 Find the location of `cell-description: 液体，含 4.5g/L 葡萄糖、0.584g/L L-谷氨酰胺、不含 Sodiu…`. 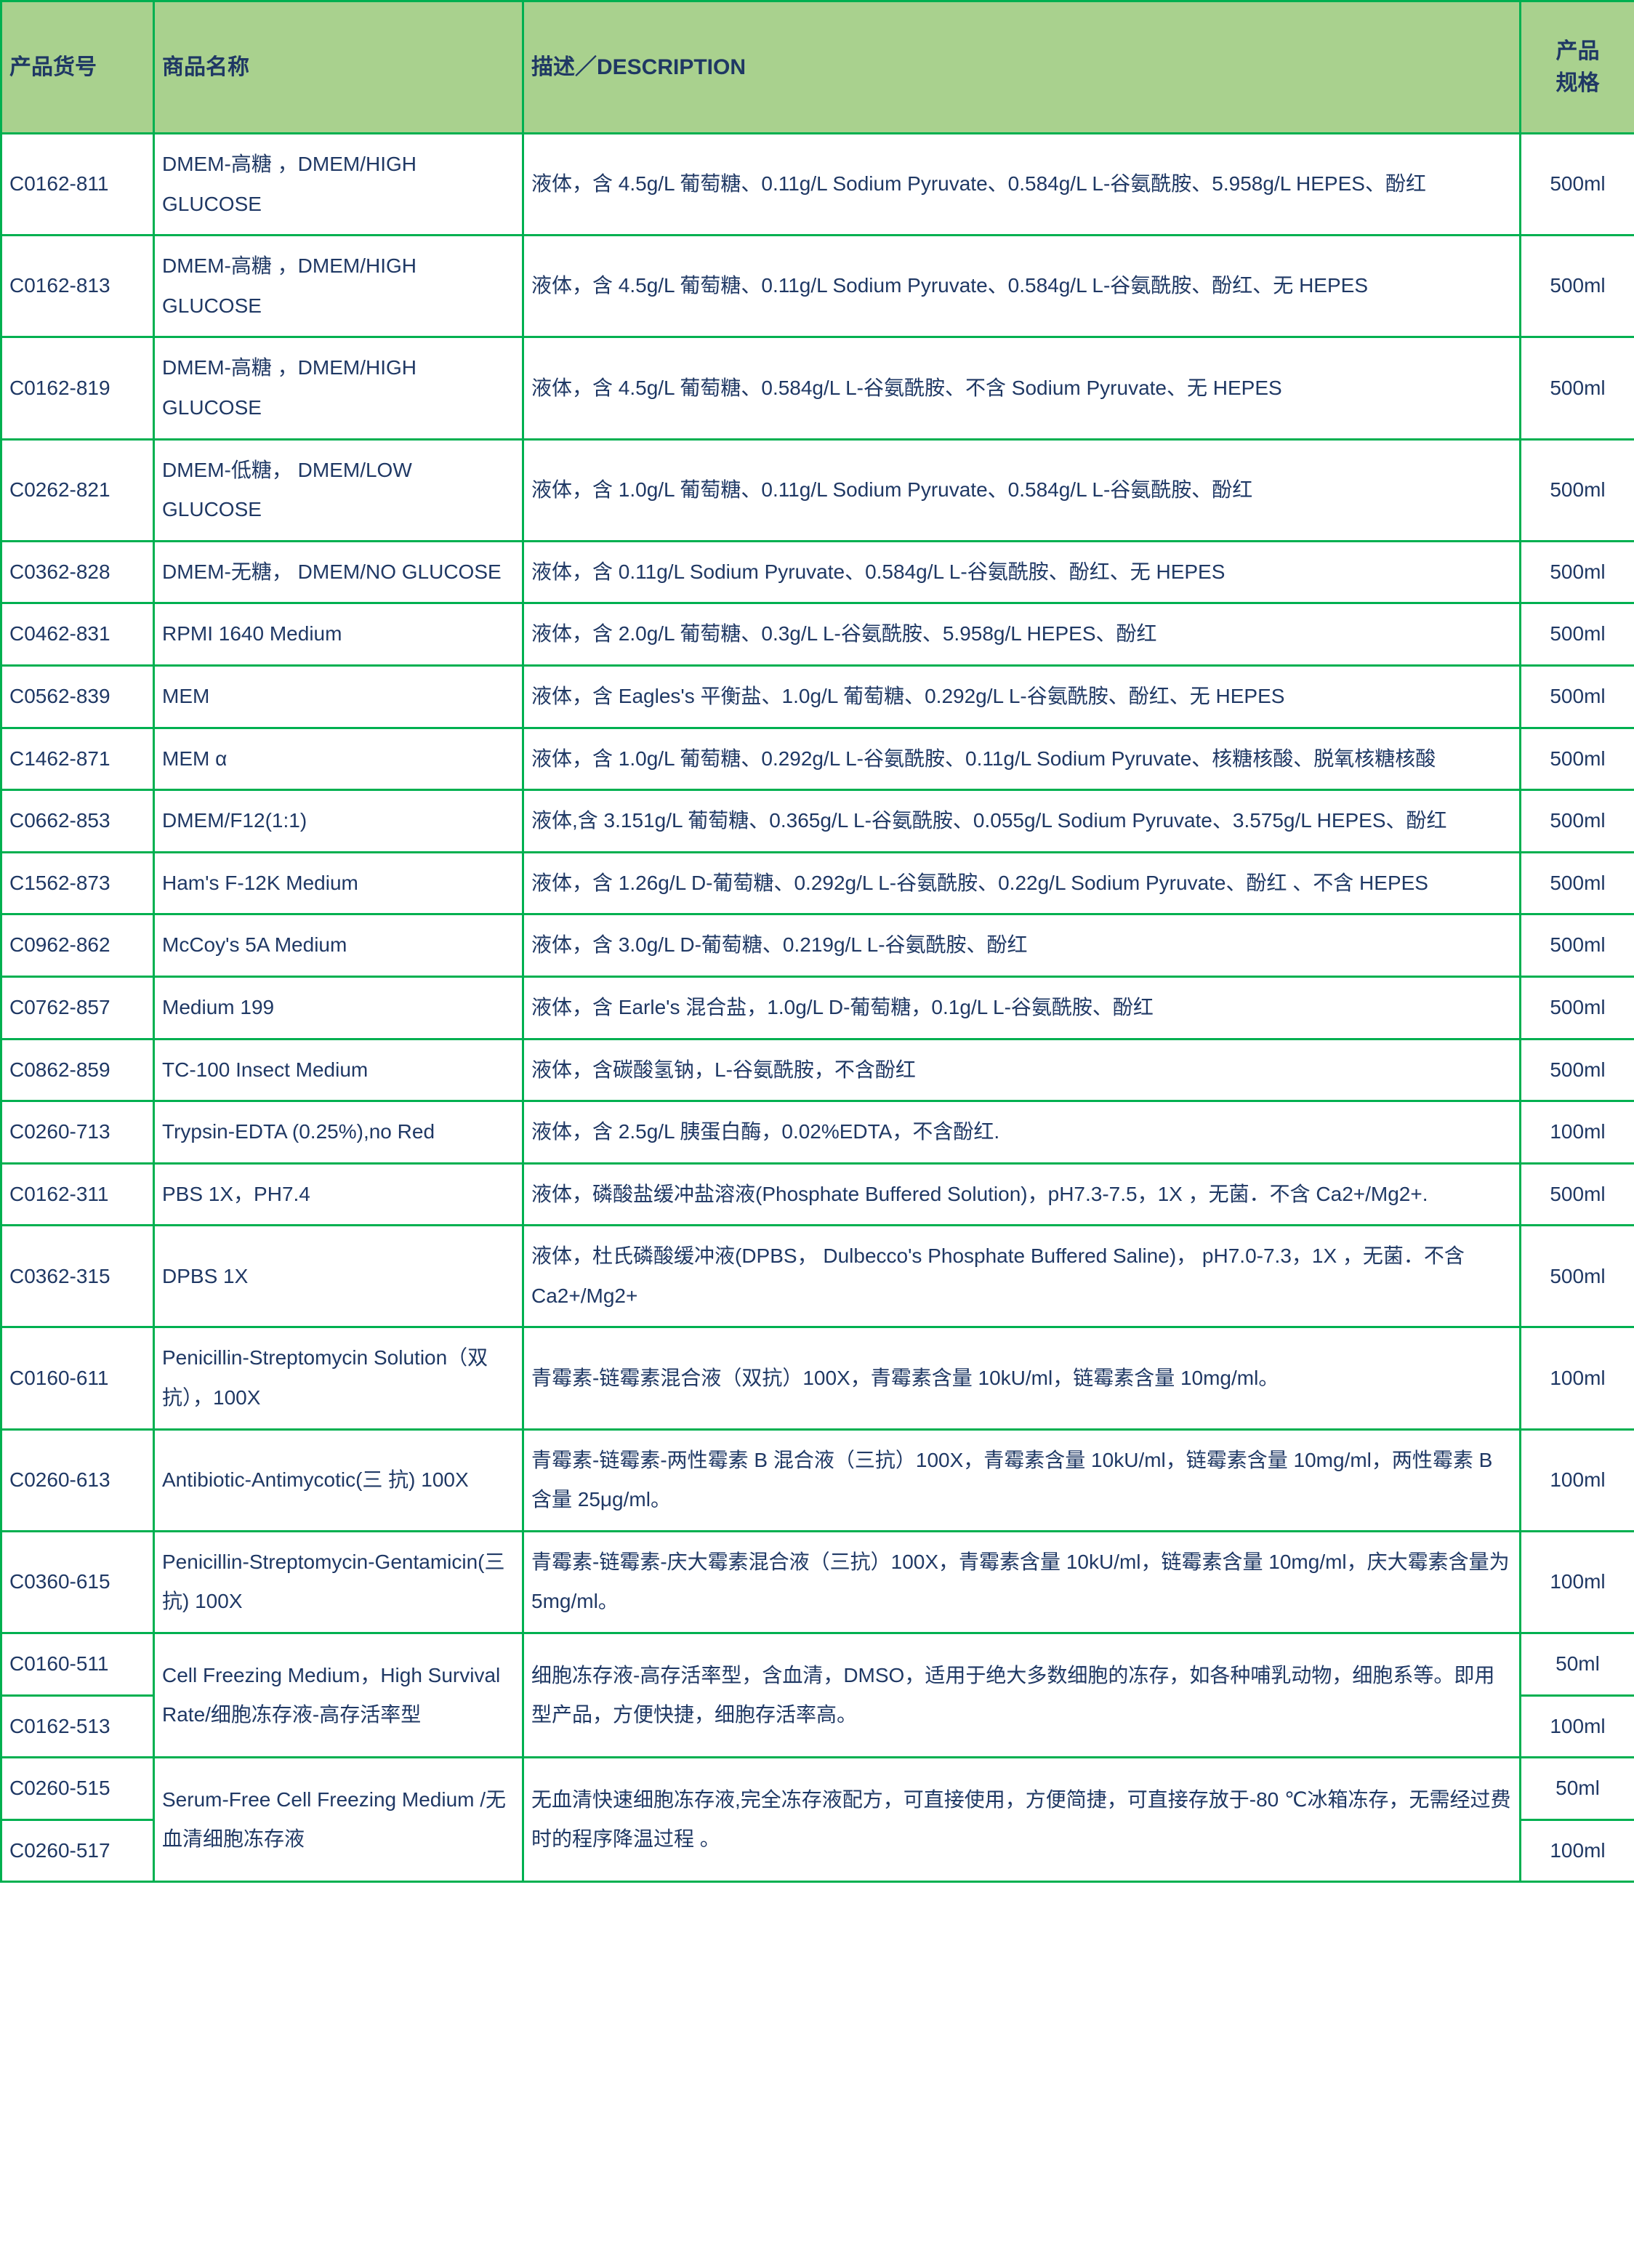

cell-description: 液体，含 4.5g/L 葡萄糖、0.584g/L L-谷氨酰胺、不含 Sodiu… is located at coordinates (1021, 388).